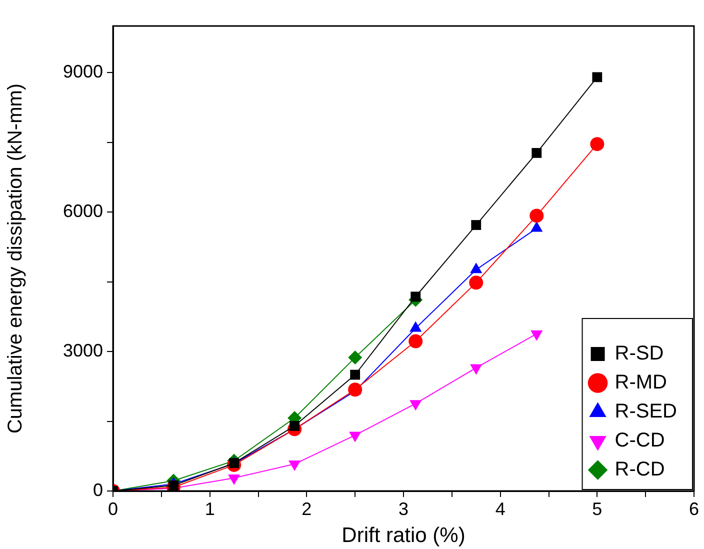 The height and width of the screenshot is (549, 704). What do you see at coordinates (113, 508) in the screenshot?
I see `x-tick-label: 0` at bounding box center [113, 508].